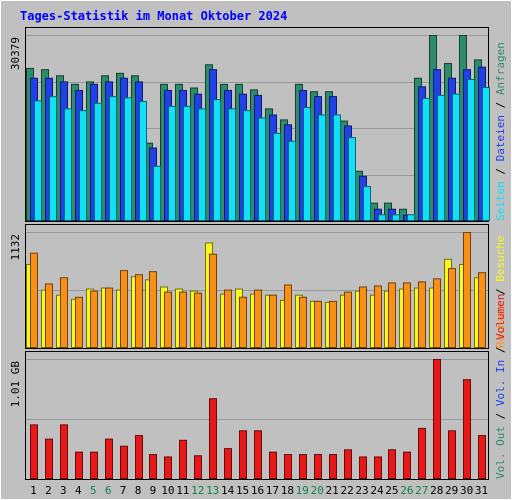 The width and height of the screenshot is (512, 500). I want to click on y-max-label: 1.01 GB, so click(15, 384).